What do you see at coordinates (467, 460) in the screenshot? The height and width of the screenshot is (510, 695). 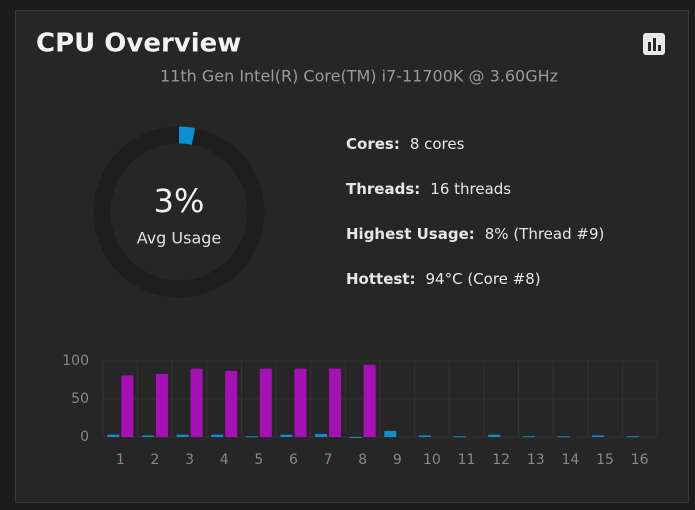 I see `x-tick-label: 11` at bounding box center [467, 460].